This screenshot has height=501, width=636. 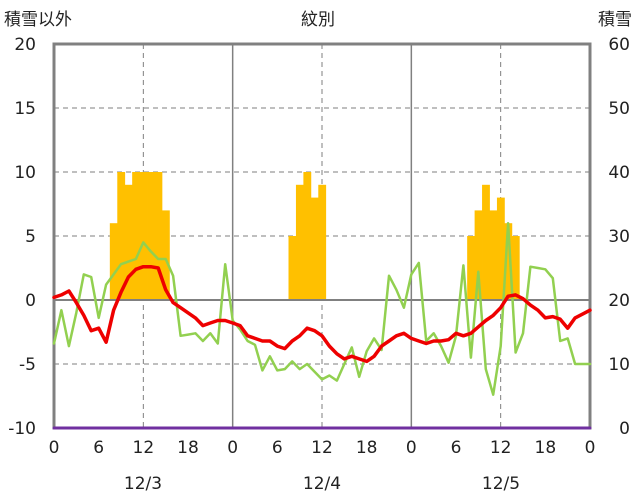 What do you see at coordinates (25, 173) in the screenshot?
I see `left-tick-label: 10` at bounding box center [25, 173].